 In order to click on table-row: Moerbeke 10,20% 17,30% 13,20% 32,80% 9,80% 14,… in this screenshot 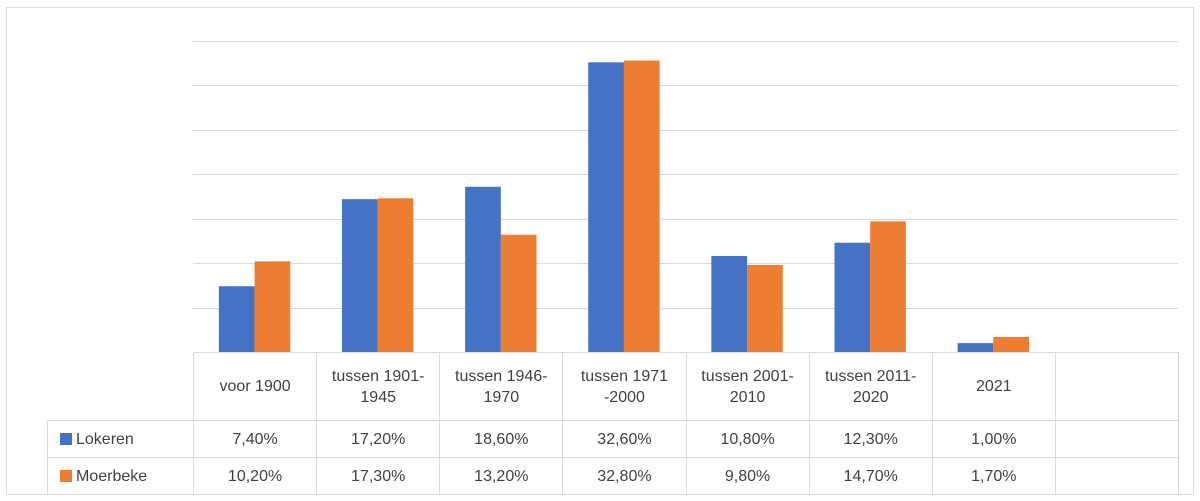, I will do `click(613, 476)`.